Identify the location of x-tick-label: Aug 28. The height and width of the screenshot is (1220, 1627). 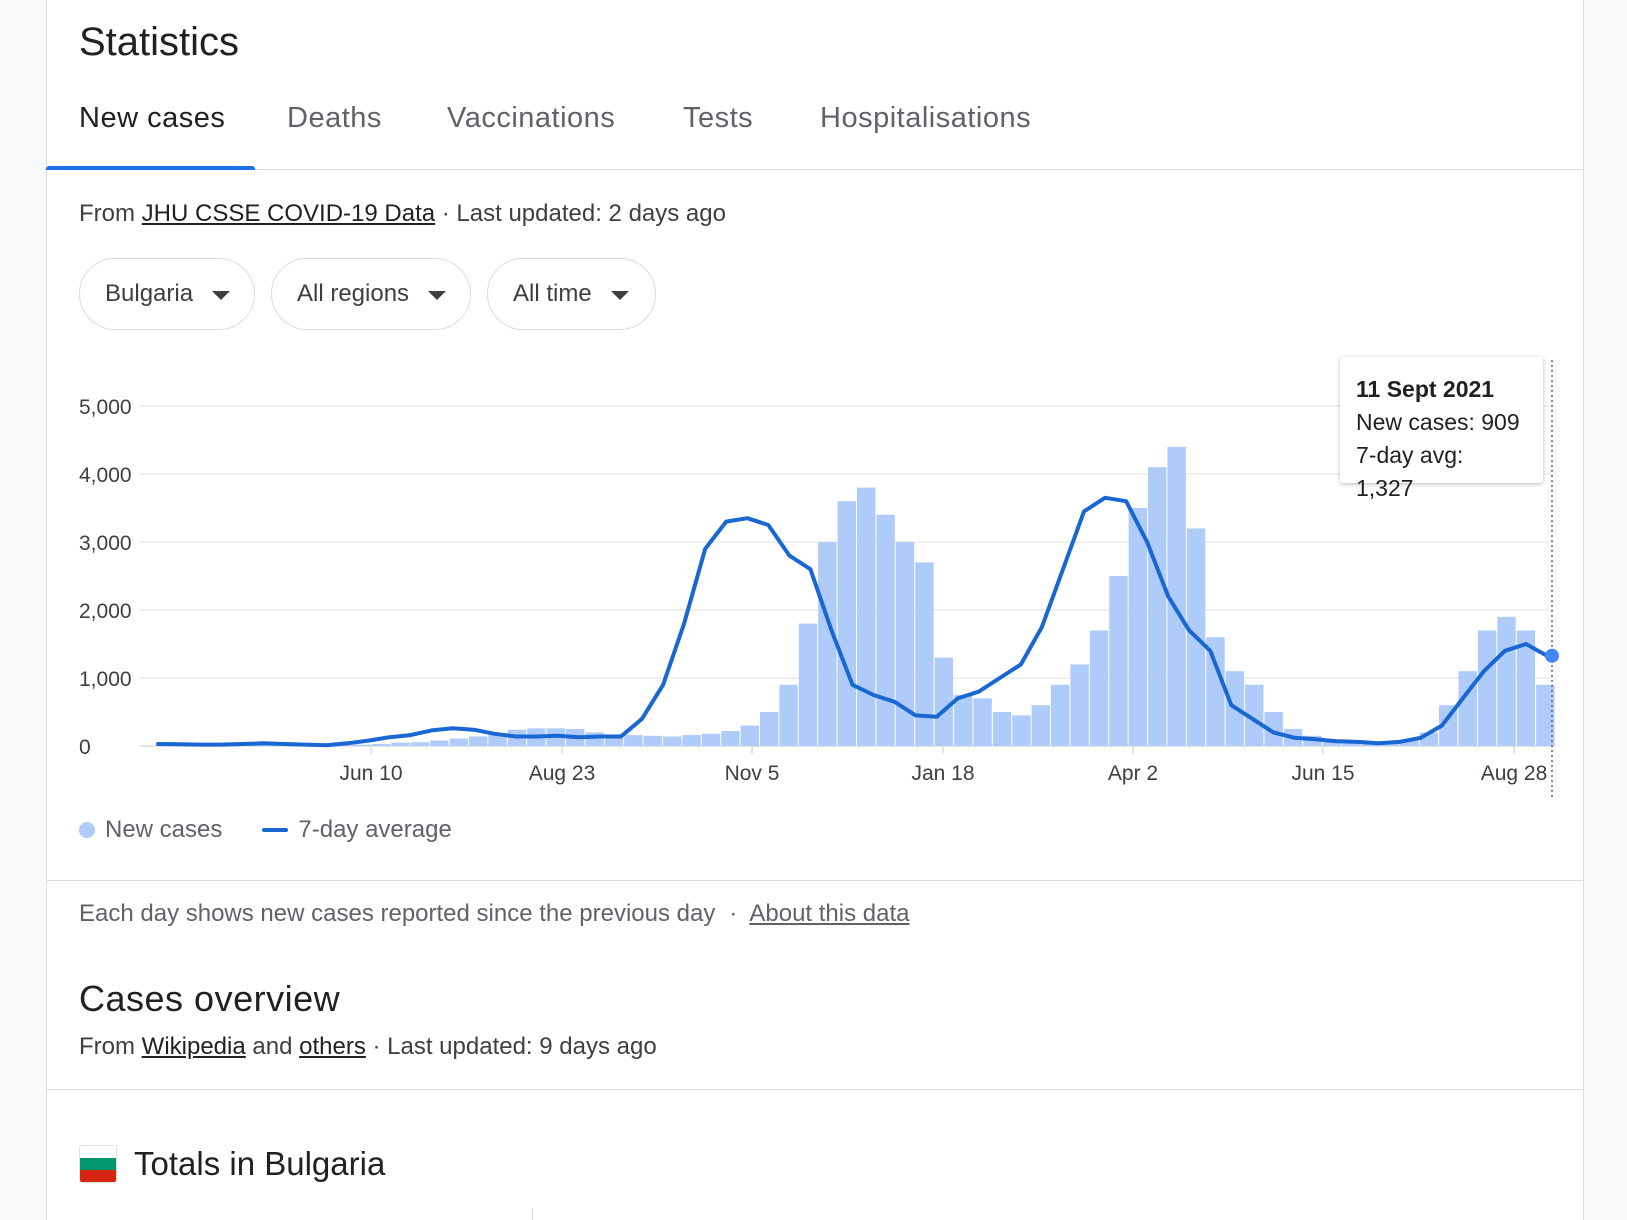
(1514, 773).